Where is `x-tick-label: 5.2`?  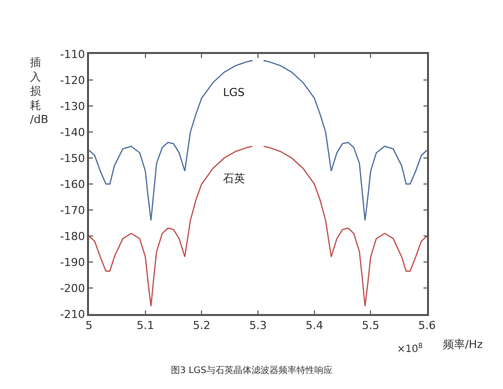 x-tick-label: 5.2 is located at coordinates (201, 325).